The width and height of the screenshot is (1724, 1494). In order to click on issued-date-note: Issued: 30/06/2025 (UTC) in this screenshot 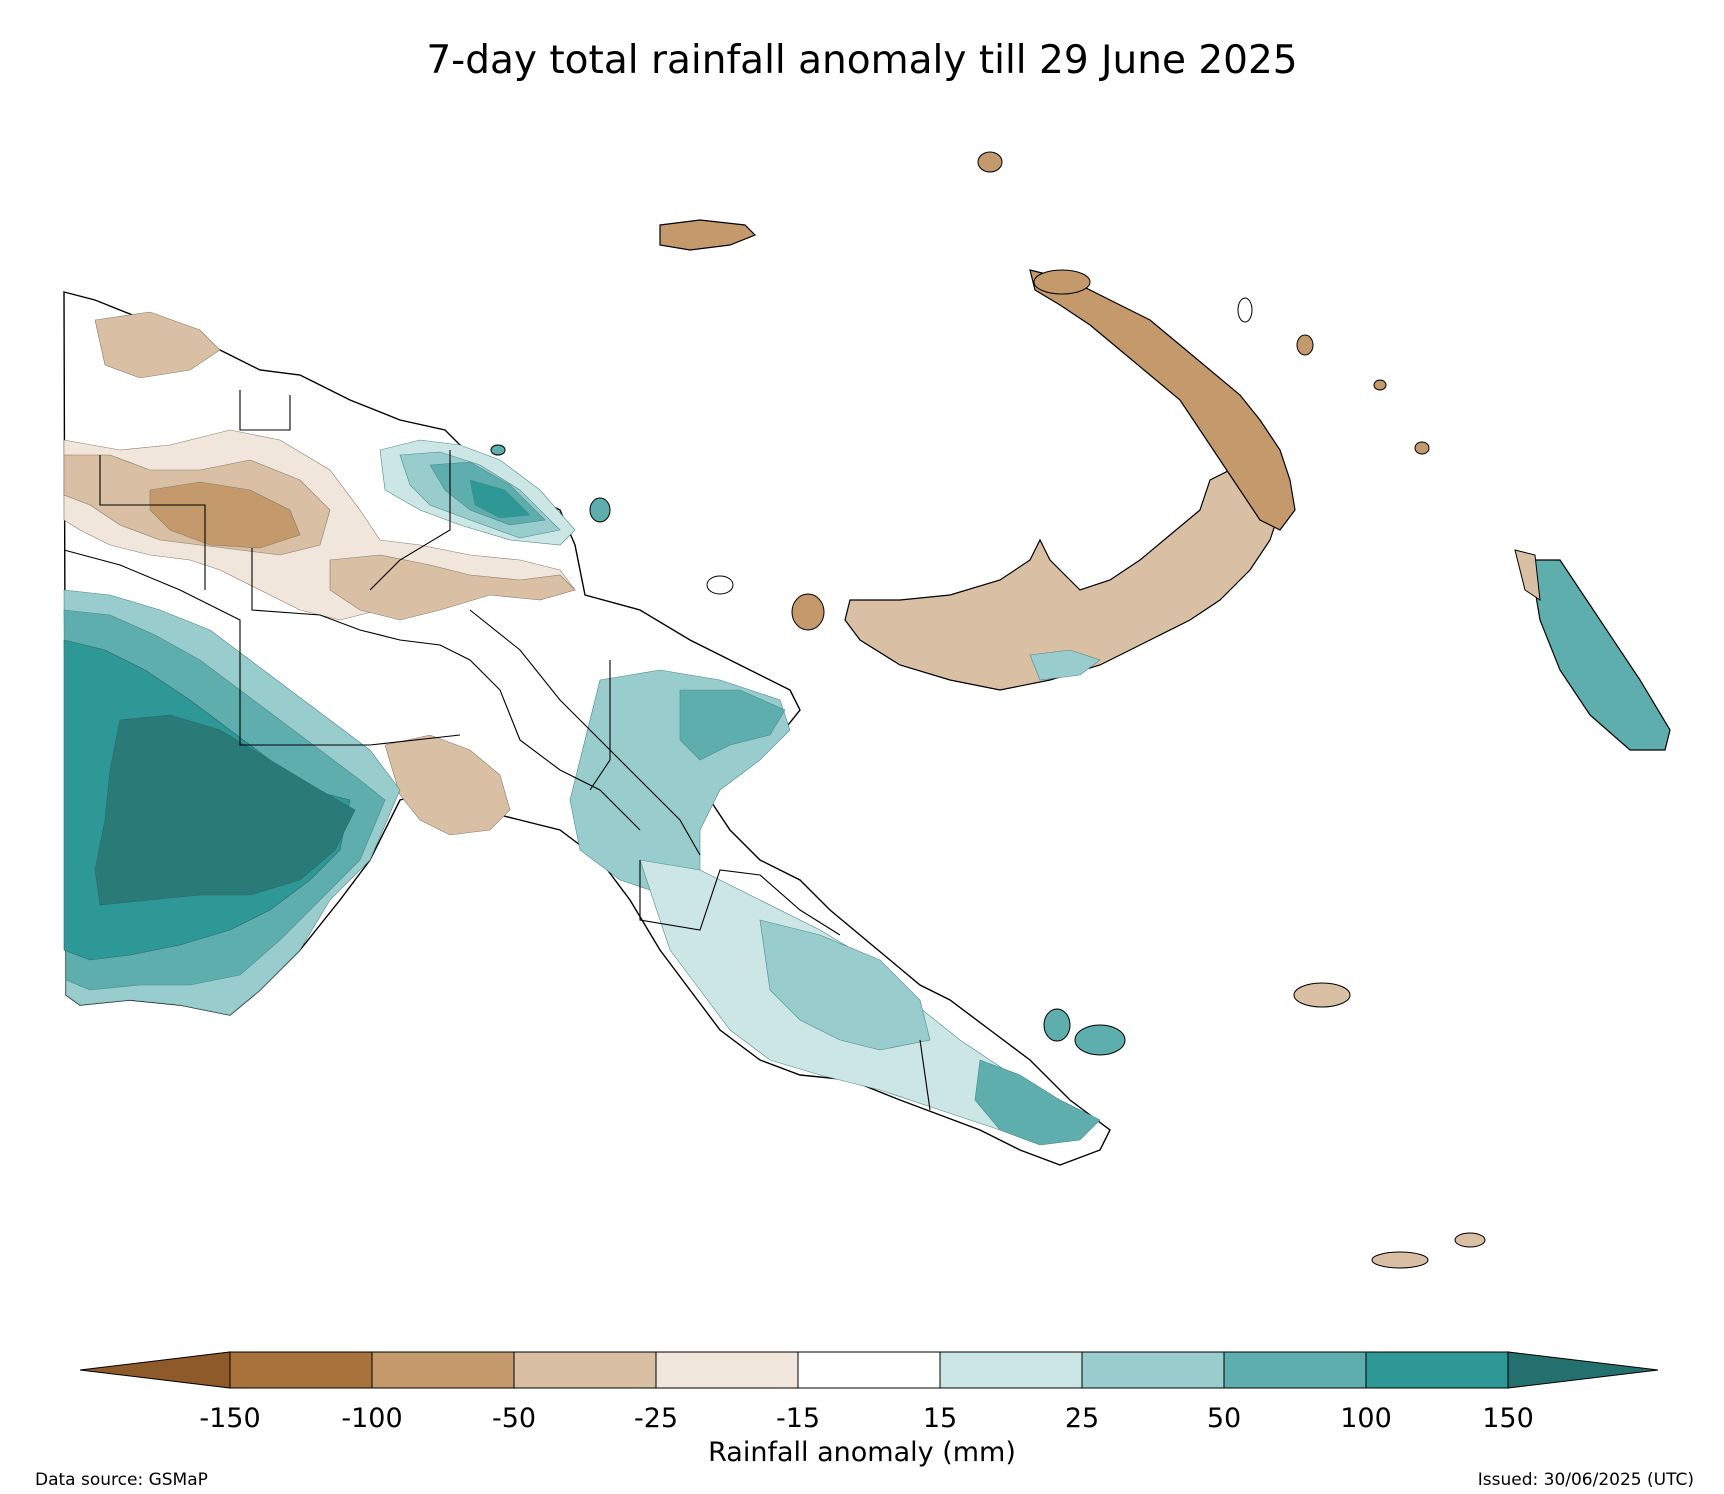, I will do `click(1585, 1480)`.